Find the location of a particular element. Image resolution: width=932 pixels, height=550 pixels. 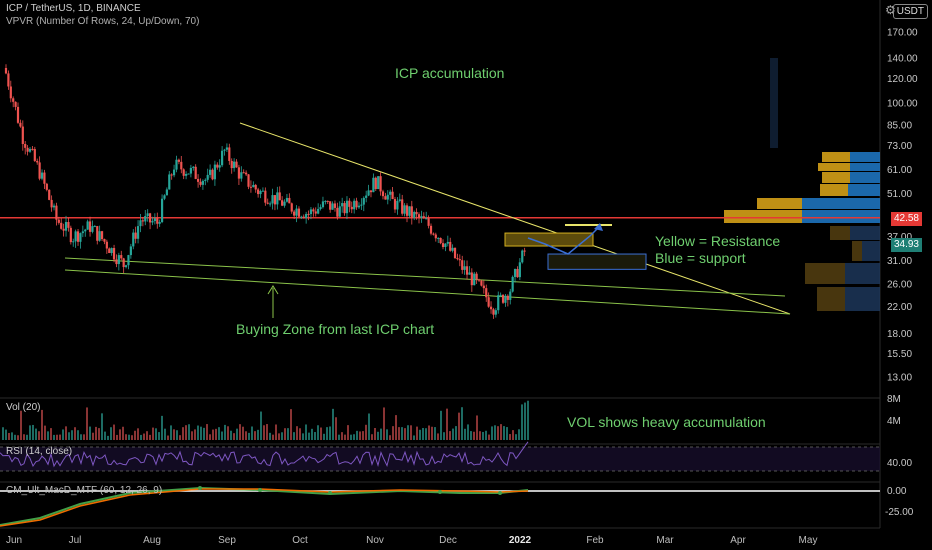

macd-pane-label: CM_Ult_MacD_MTF (60, 12, 26, 9) is located at coordinates (84, 490).